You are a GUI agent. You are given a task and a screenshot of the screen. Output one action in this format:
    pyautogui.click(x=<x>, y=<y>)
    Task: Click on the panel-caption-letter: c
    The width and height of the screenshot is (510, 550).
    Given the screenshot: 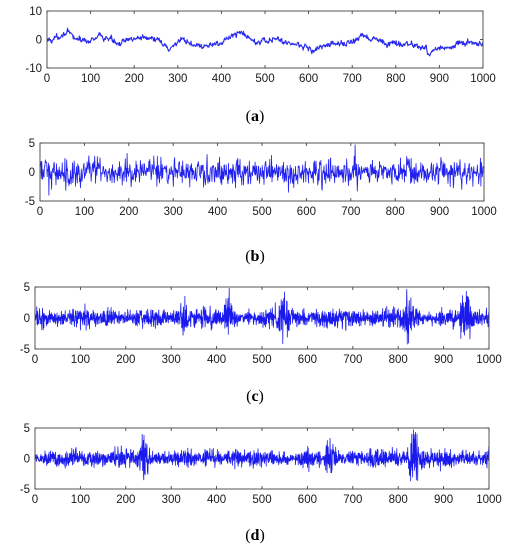 What is the action you would take?
    pyautogui.click(x=254, y=396)
    